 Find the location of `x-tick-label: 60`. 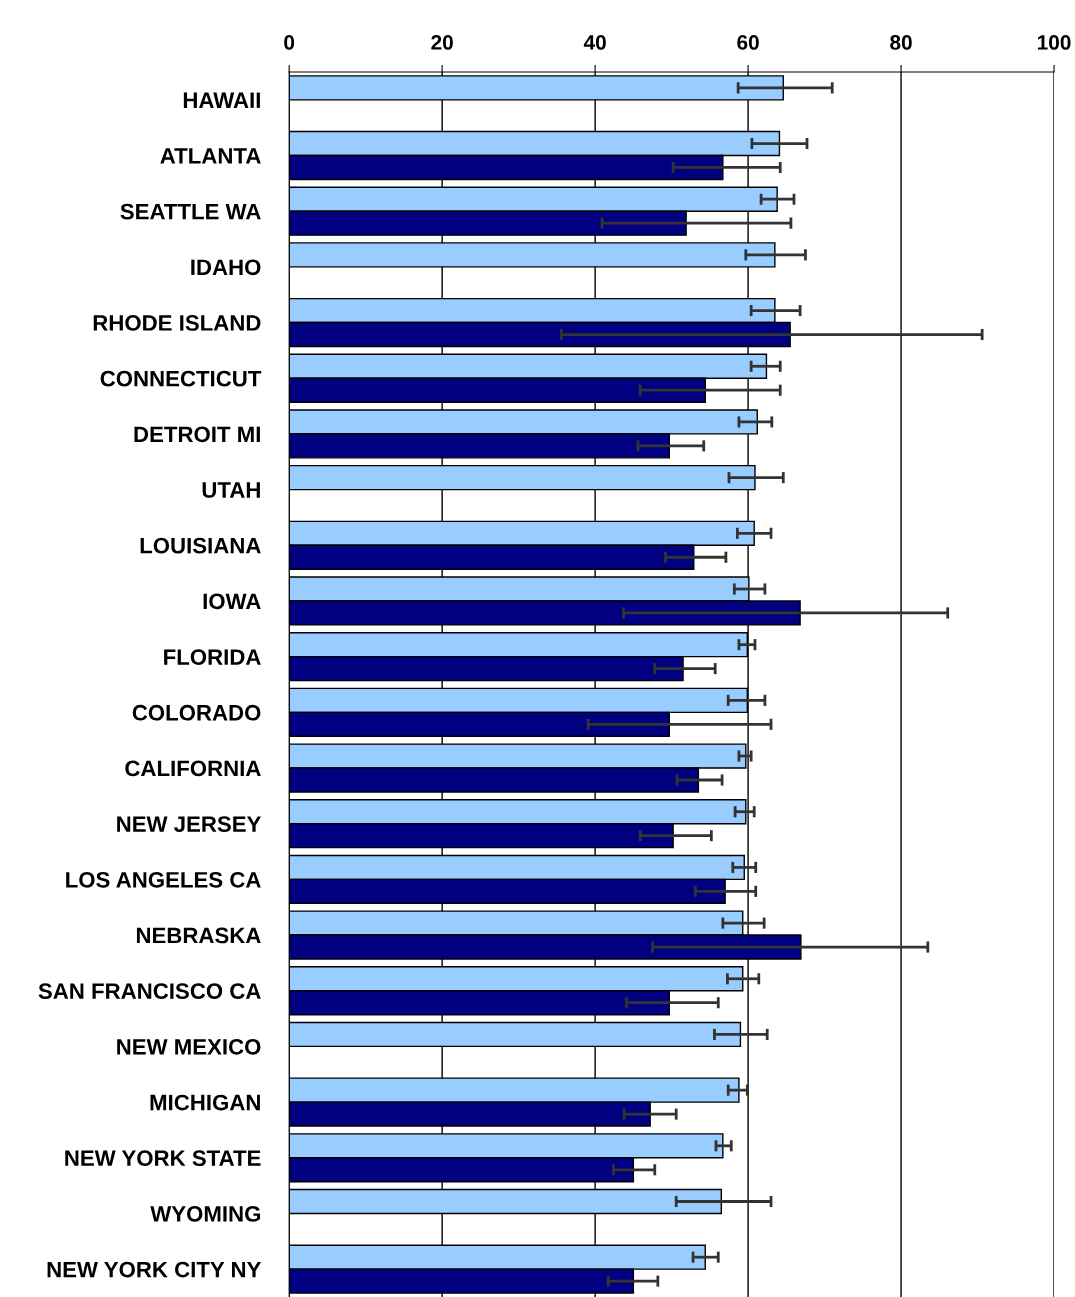

x-tick-label: 60 is located at coordinates (748, 42).